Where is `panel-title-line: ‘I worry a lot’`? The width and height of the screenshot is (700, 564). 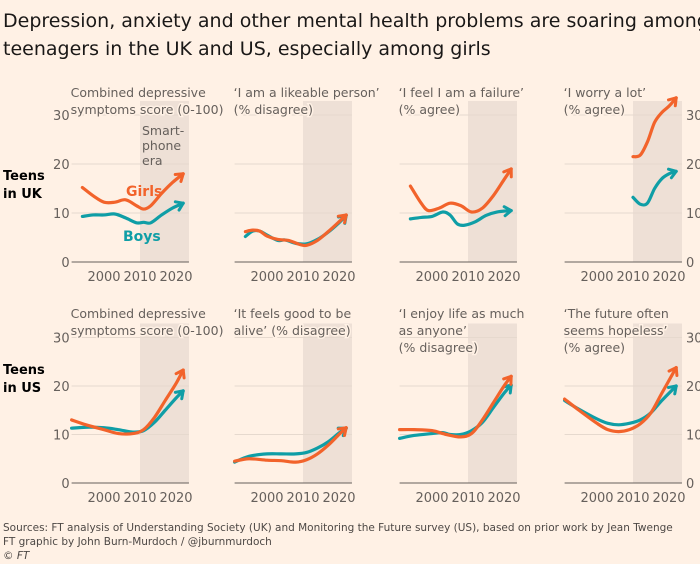 panel-title-line: ‘I worry a lot’ is located at coordinates (605, 92).